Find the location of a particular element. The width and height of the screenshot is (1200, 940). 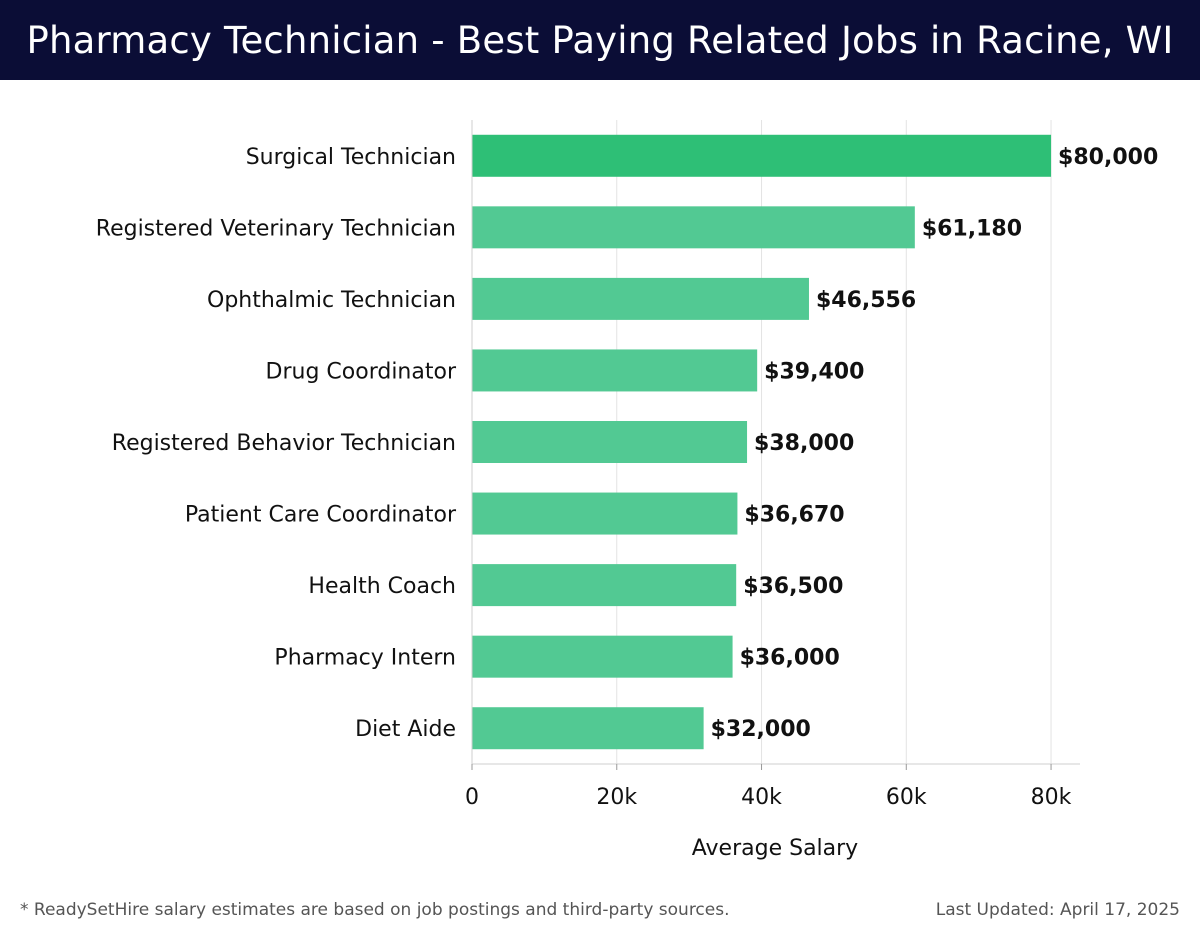

value-label: $46,556 is located at coordinates (866, 300).